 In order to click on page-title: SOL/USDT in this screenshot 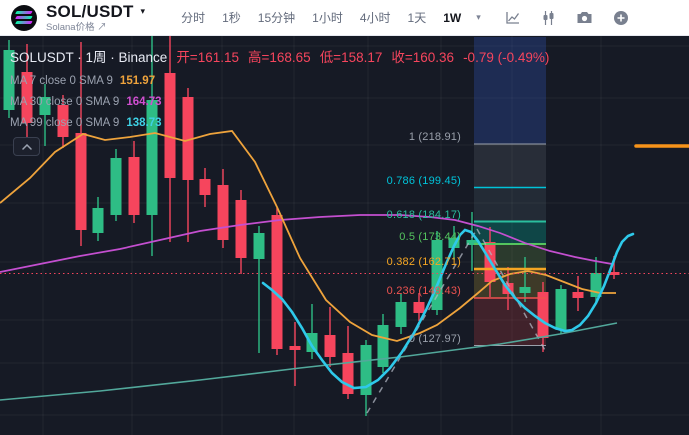, I will do `click(90, 11)`.